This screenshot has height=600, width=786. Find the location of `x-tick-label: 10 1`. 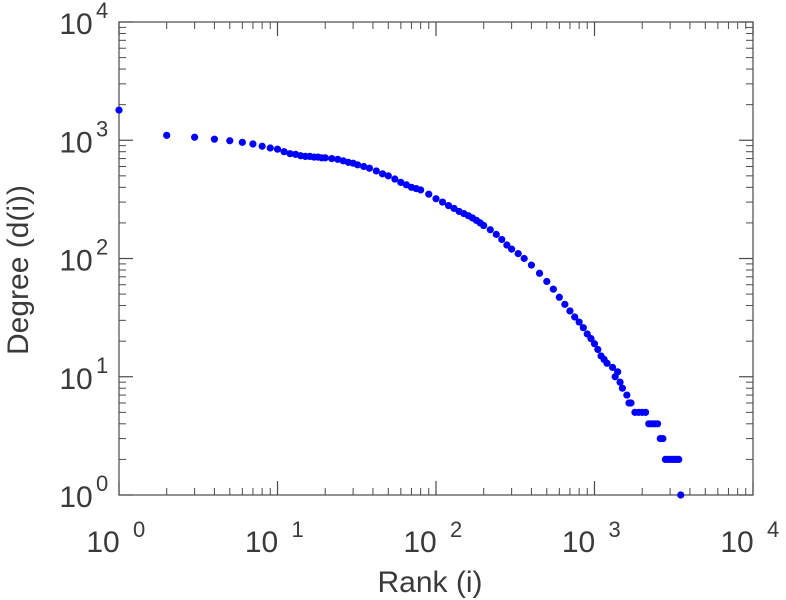

x-tick-label: 10 1 is located at coordinates (274, 538).